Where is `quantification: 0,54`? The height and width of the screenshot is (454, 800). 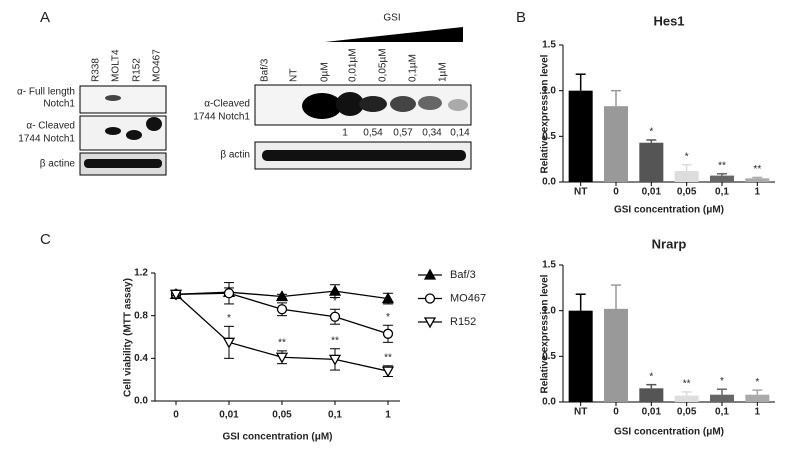
quantification: 0,54 is located at coordinates (373, 133).